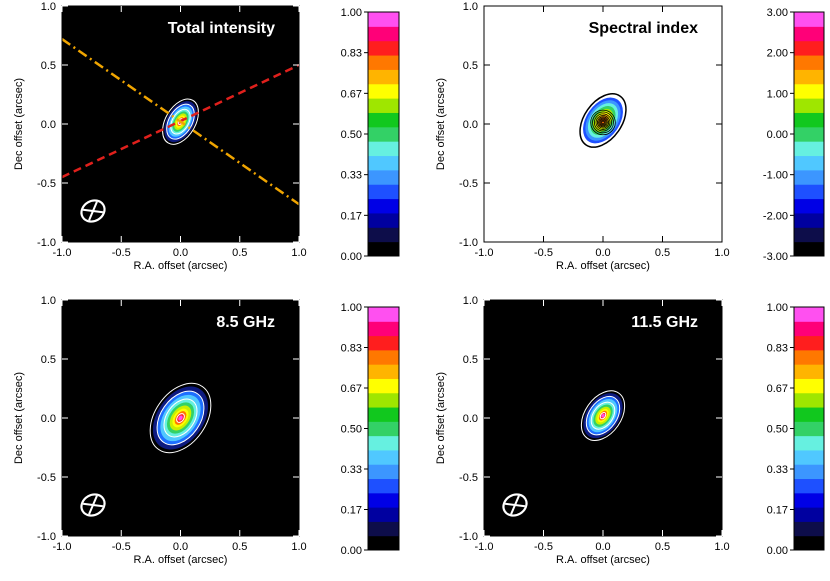 The width and height of the screenshot is (830, 581). Describe the element at coordinates (351, 470) in the screenshot. I see `colorbar-tick-label: 0.33` at that location.